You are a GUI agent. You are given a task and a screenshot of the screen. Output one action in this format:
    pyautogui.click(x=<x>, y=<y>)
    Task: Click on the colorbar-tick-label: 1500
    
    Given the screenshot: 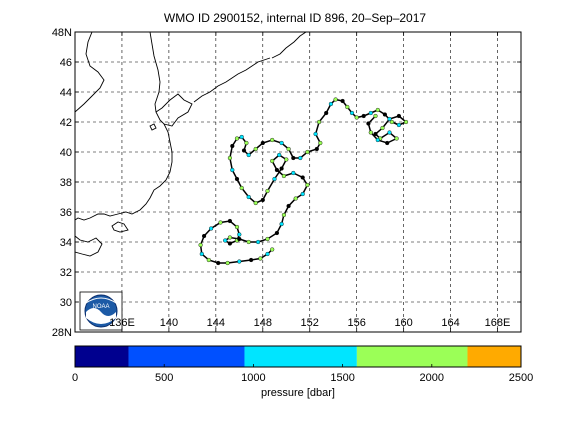 What is the action you would take?
    pyautogui.click(x=342, y=378)
    